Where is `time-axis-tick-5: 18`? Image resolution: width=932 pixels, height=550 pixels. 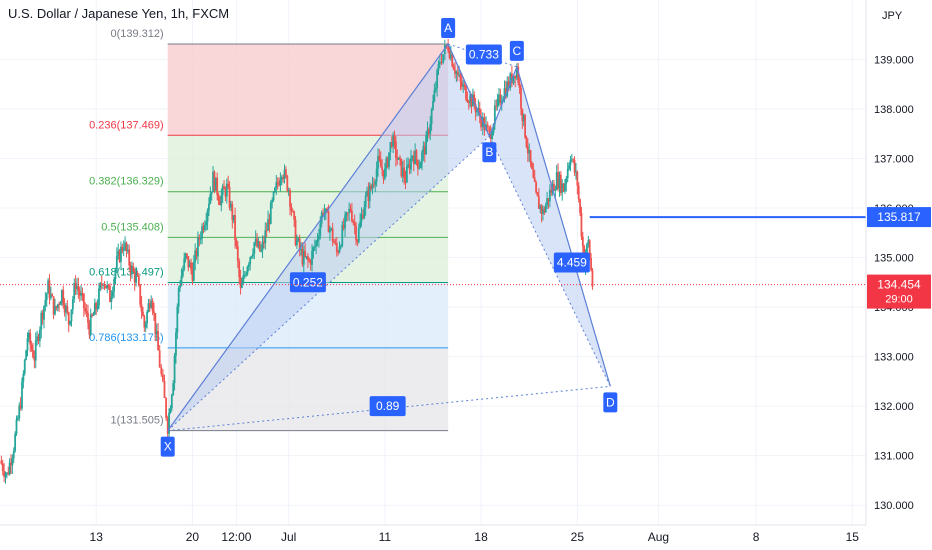 time-axis-tick-5: 18 is located at coordinates (481, 537).